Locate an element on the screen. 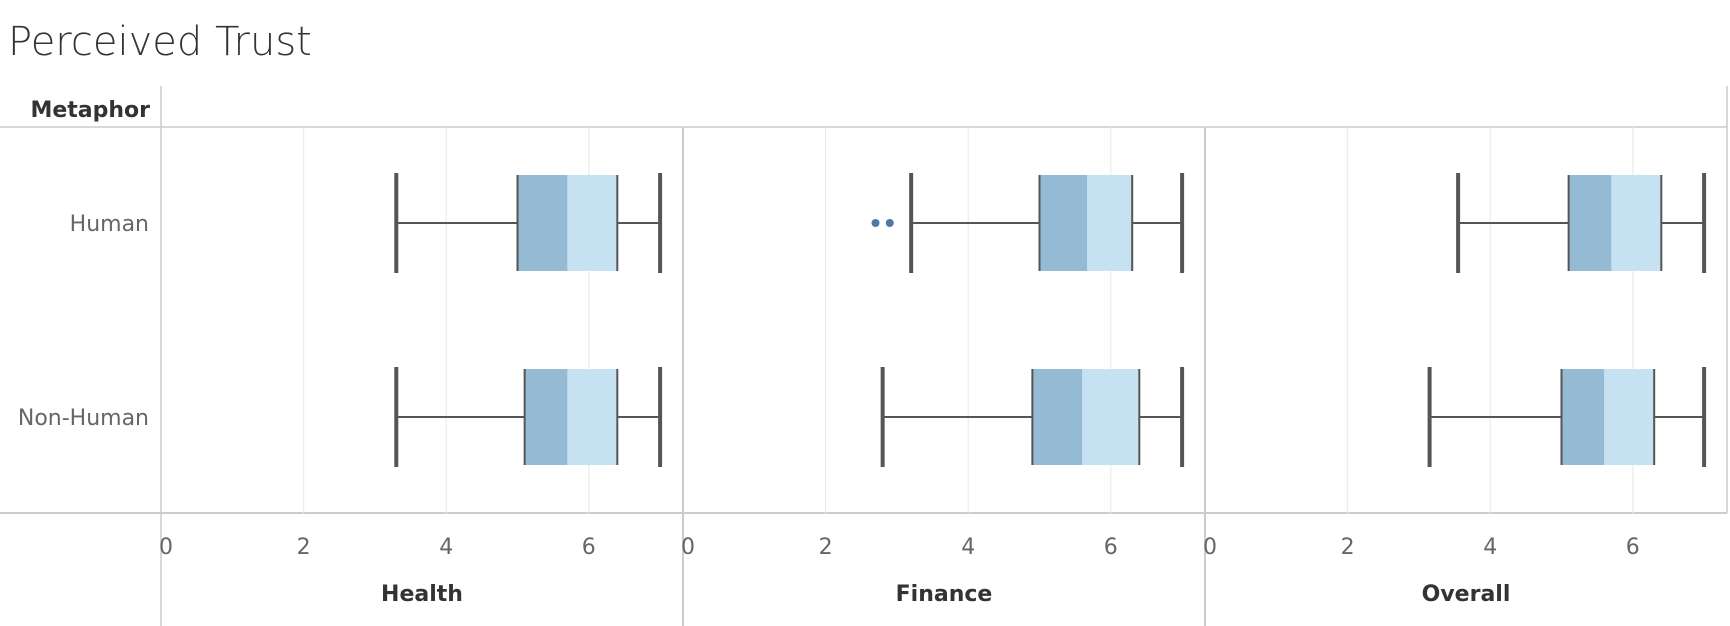 Image resolution: width=1730 pixels, height=626 pixels. panel-label: Finance is located at coordinates (944, 594).